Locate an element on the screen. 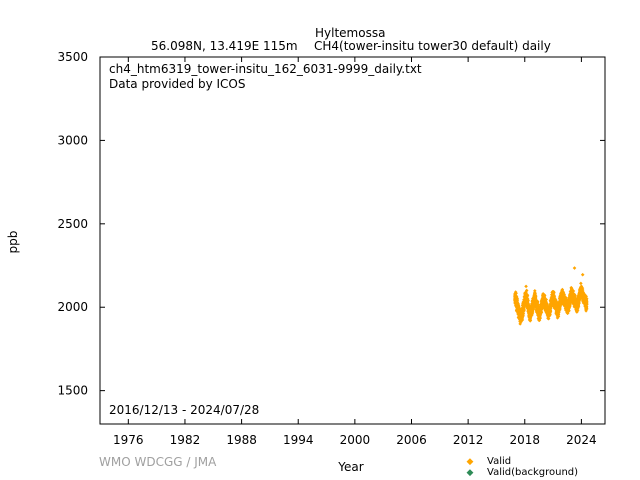 The image size is (640, 480). series-valid-points is located at coordinates (551, 296).